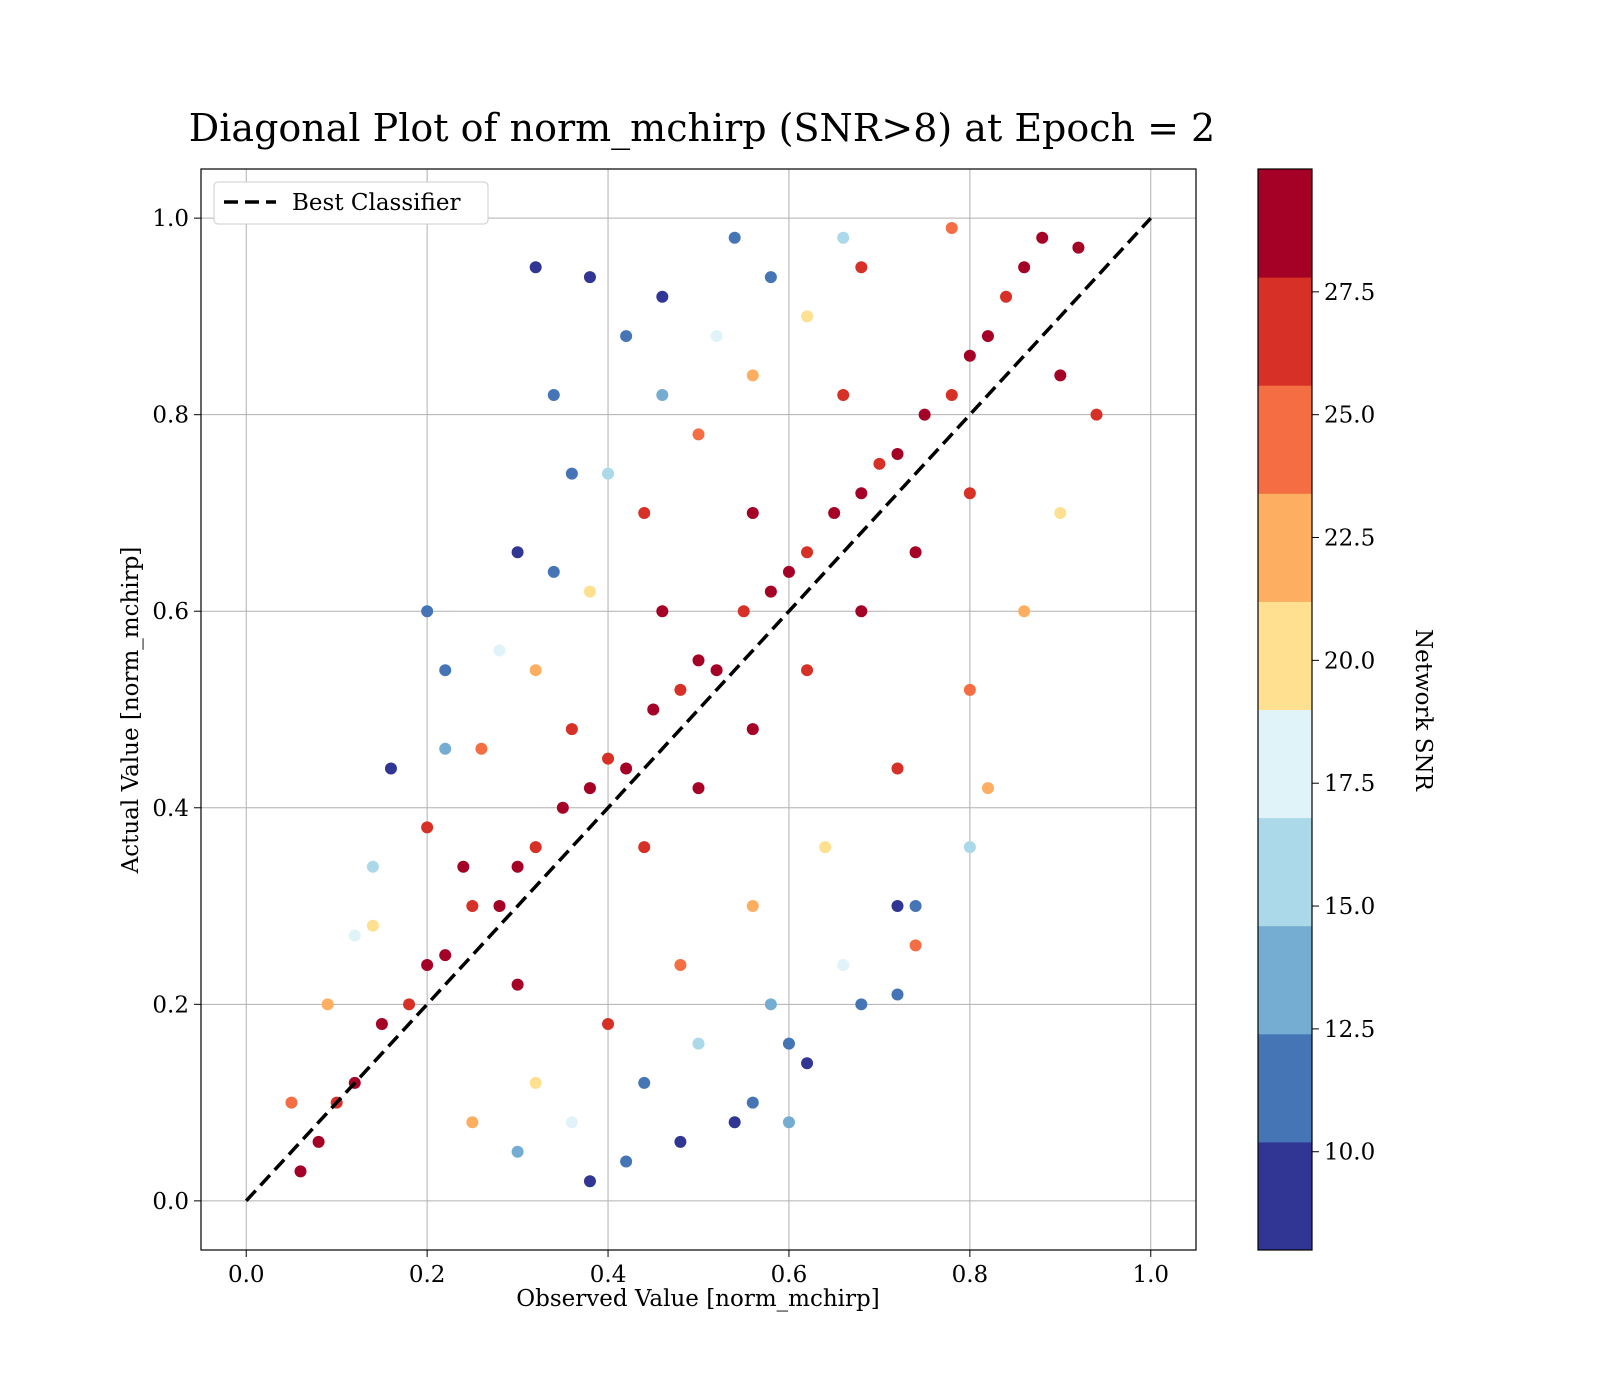 The width and height of the screenshot is (1600, 1400). What do you see at coordinates (608, 1275) in the screenshot?
I see `x-tick-label: 0.4` at bounding box center [608, 1275].